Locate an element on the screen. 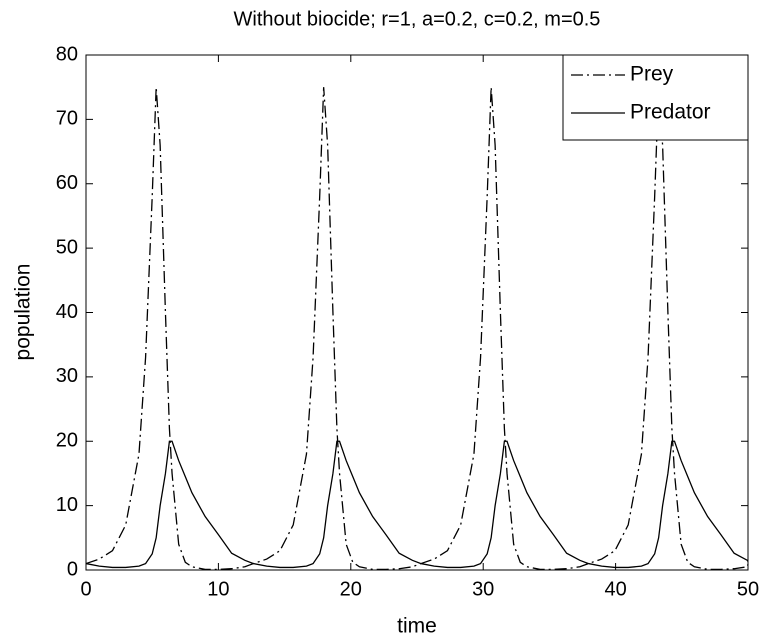  y-tick-label: 20 is located at coordinates (67, 441).